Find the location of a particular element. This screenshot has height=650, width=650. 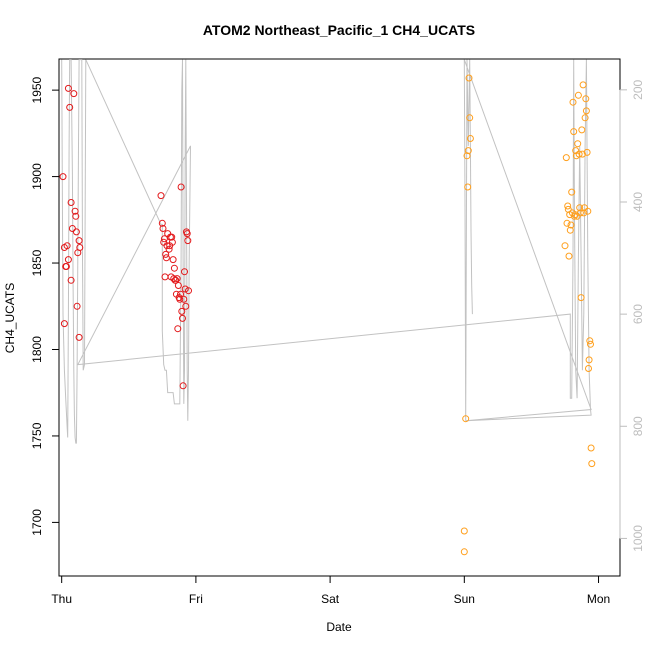

x-axis-label: Date is located at coordinates (339, 627).